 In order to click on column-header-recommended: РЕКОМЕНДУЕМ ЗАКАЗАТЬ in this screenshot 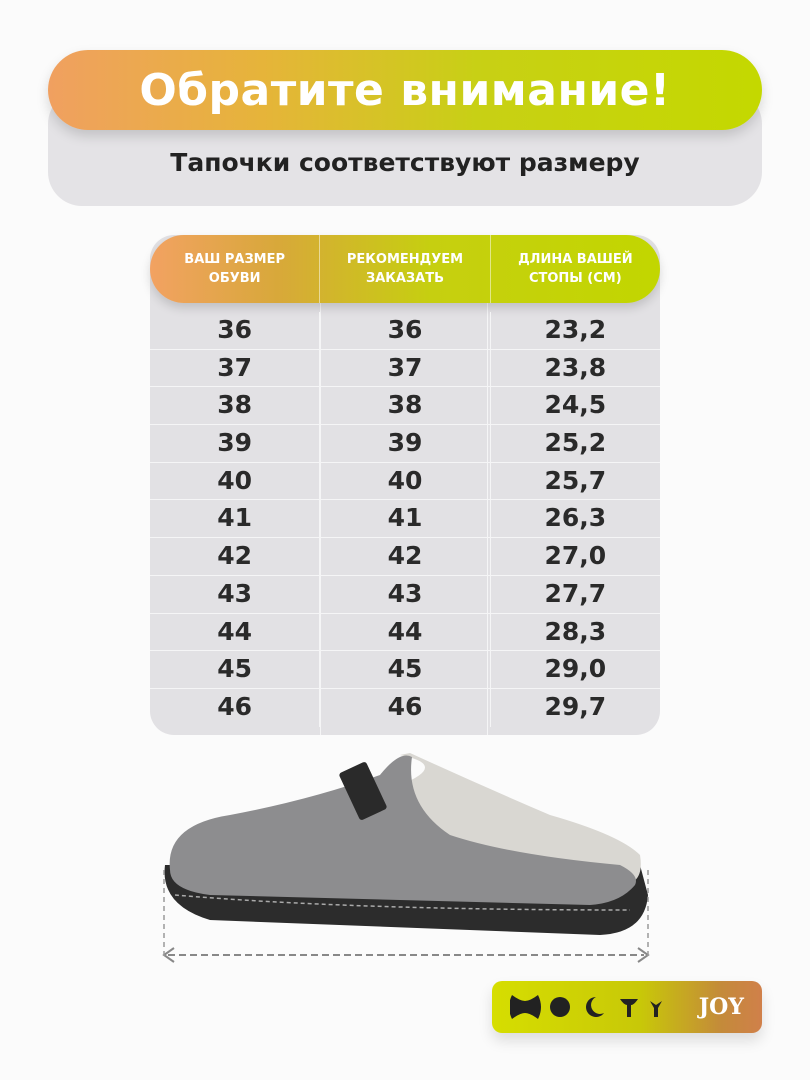, I will do `click(404, 269)`.